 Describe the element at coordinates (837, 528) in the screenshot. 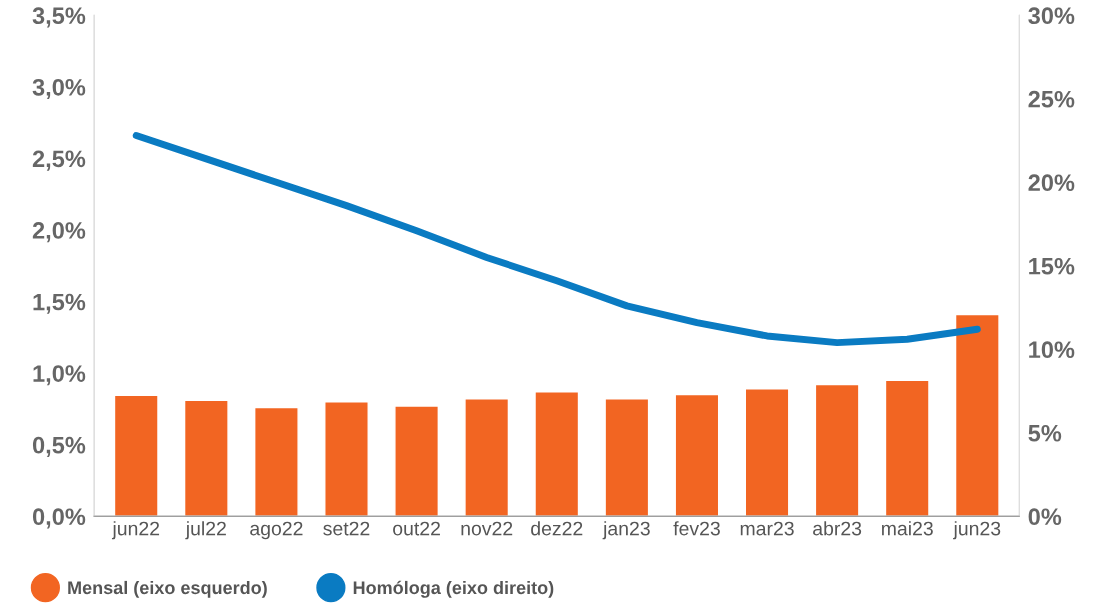

I see `x-tick-label: abr23` at that location.